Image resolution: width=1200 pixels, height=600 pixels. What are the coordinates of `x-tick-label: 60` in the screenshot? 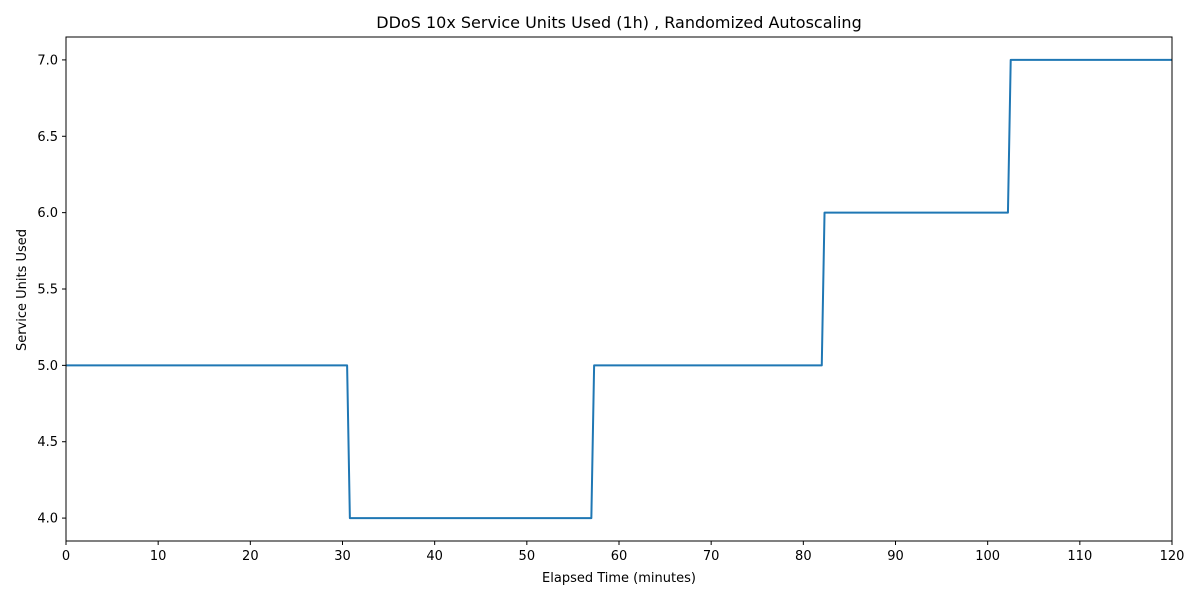 It's located at (619, 556).